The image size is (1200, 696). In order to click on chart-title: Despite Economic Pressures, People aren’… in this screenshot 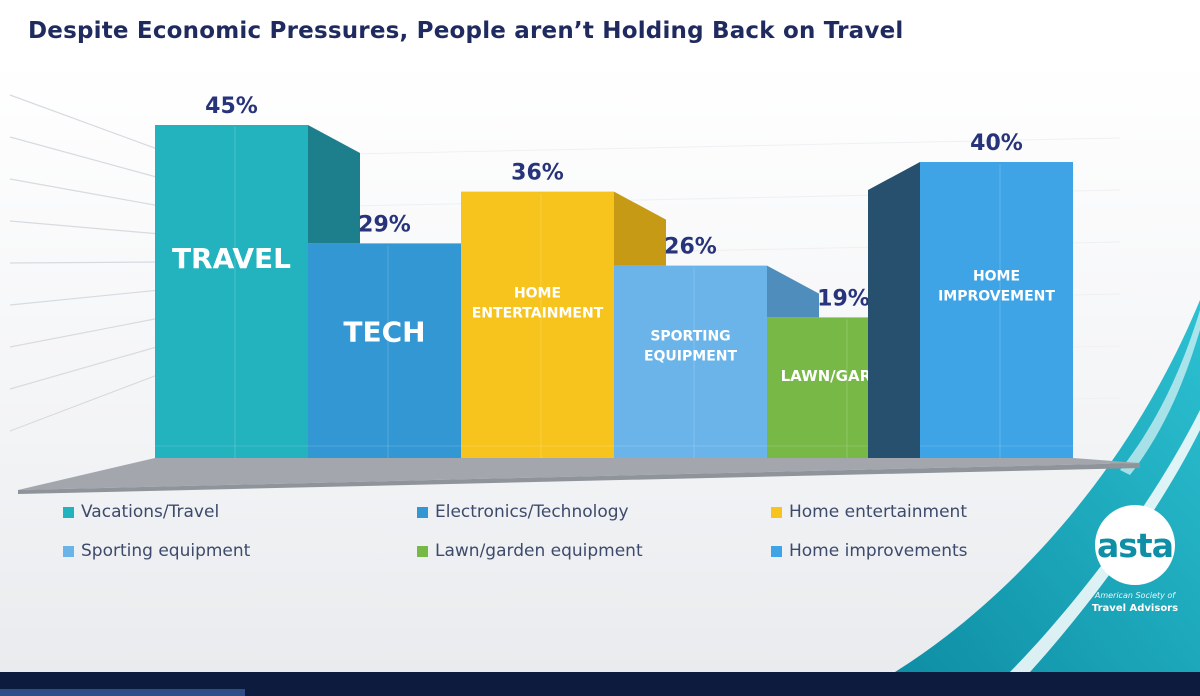, I will do `click(466, 31)`.